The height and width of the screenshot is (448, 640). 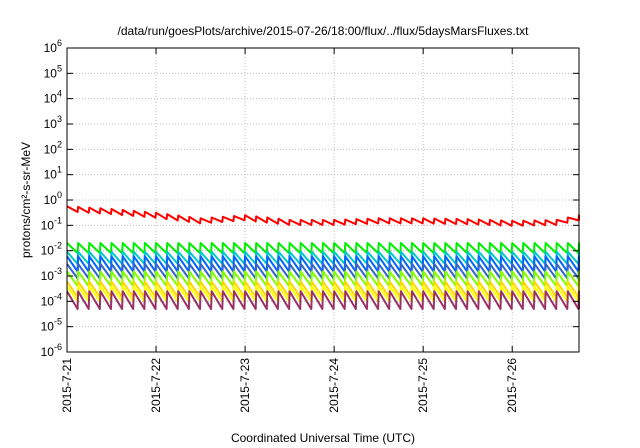 What do you see at coordinates (323, 438) in the screenshot?
I see `x-axis-title: Coordinated Universal Time (UTC)` at bounding box center [323, 438].